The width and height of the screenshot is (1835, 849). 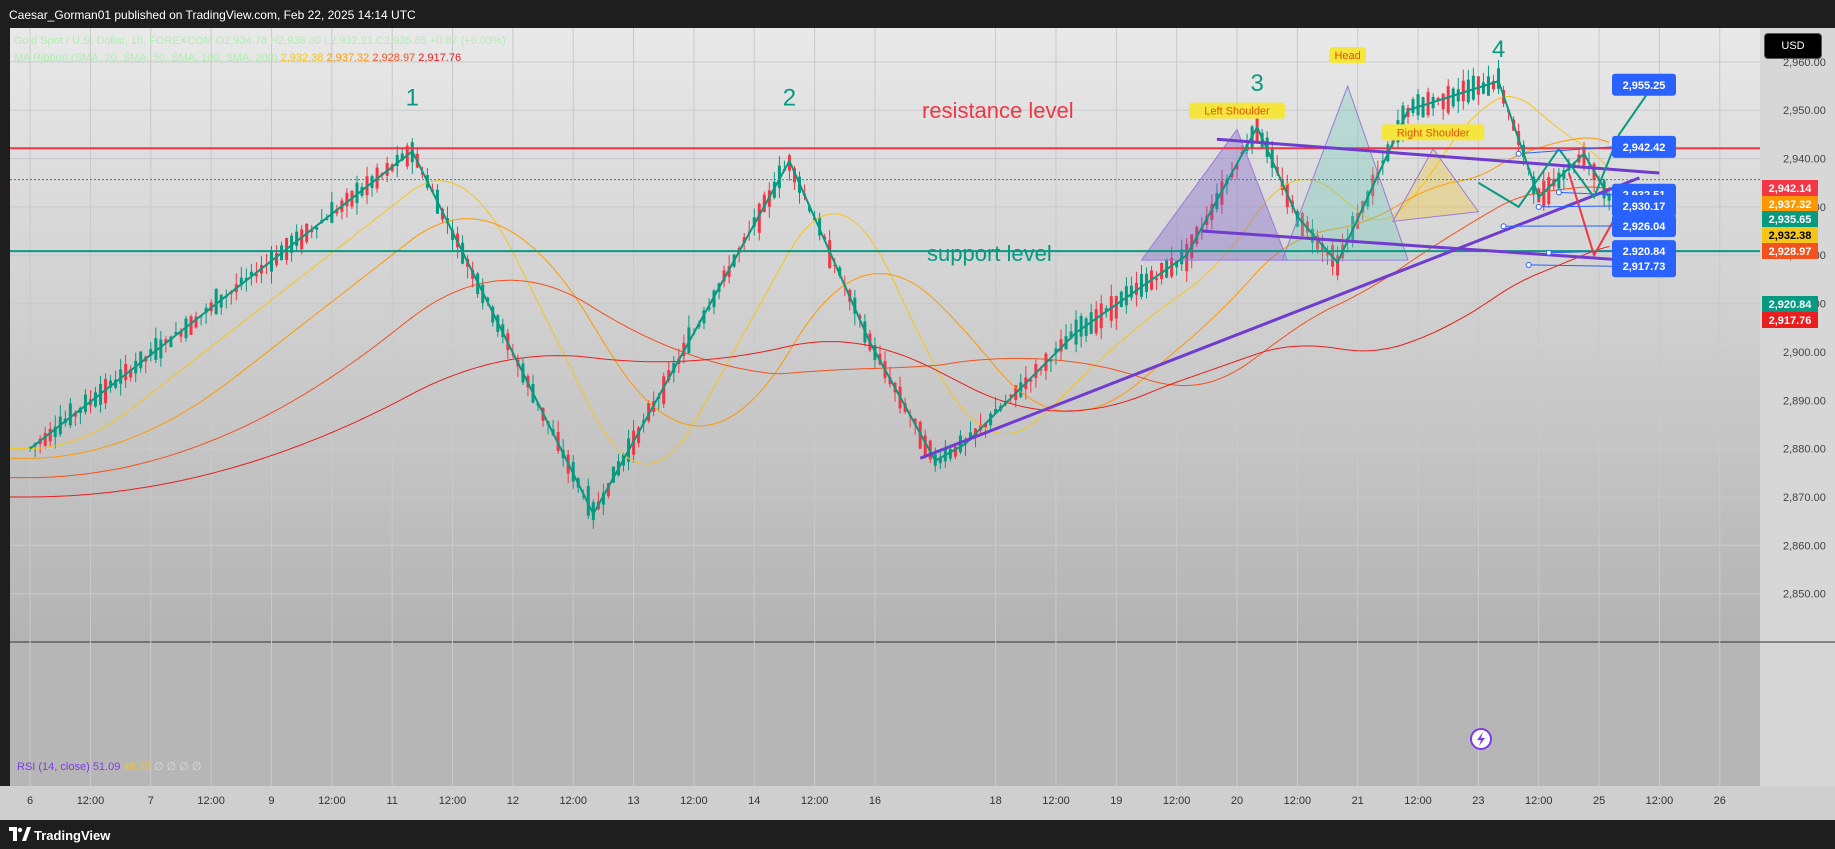 I want to click on y-tick-label: 2,940.00, so click(x=1804, y=160).